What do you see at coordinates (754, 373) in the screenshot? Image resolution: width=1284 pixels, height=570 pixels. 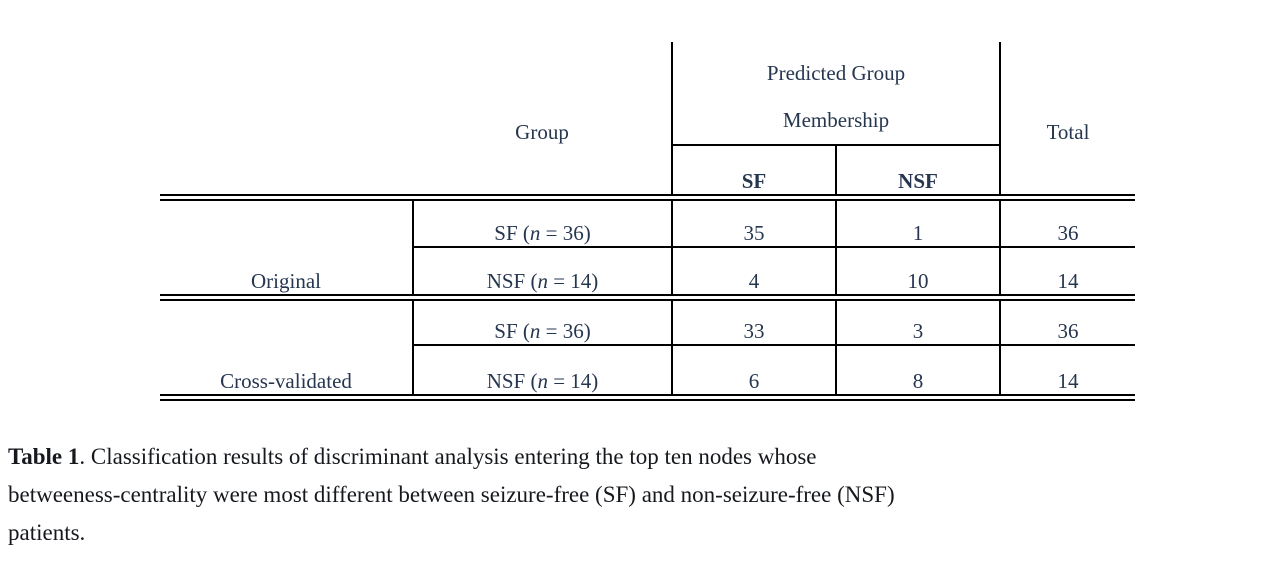 I see `cell-crossval-nsf-sf: 6` at bounding box center [754, 373].